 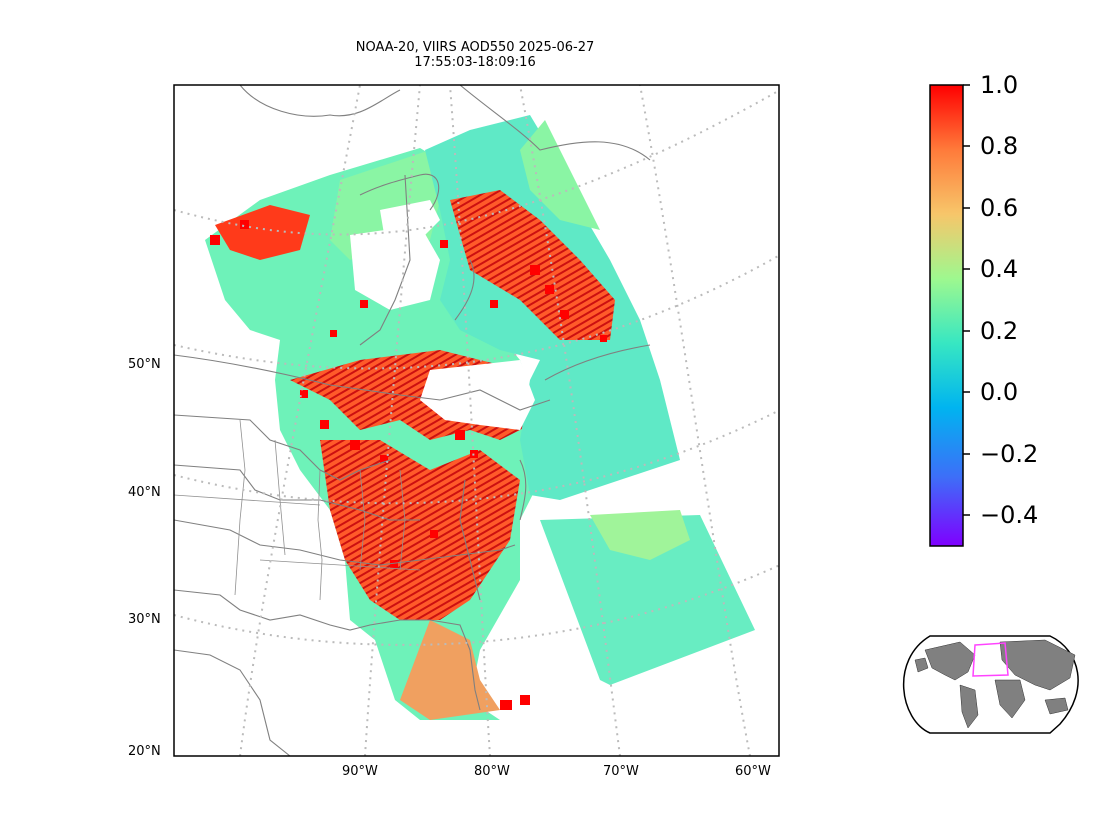 I want to click on aod-swath-east, so click(x=647, y=597).